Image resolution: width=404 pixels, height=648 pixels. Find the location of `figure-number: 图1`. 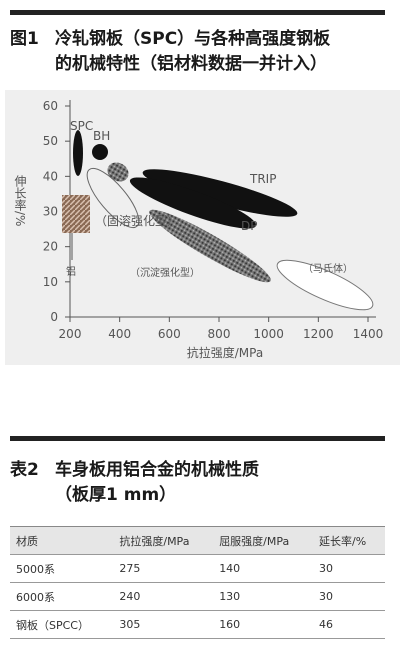

figure-number: 图1 is located at coordinates (24, 39).